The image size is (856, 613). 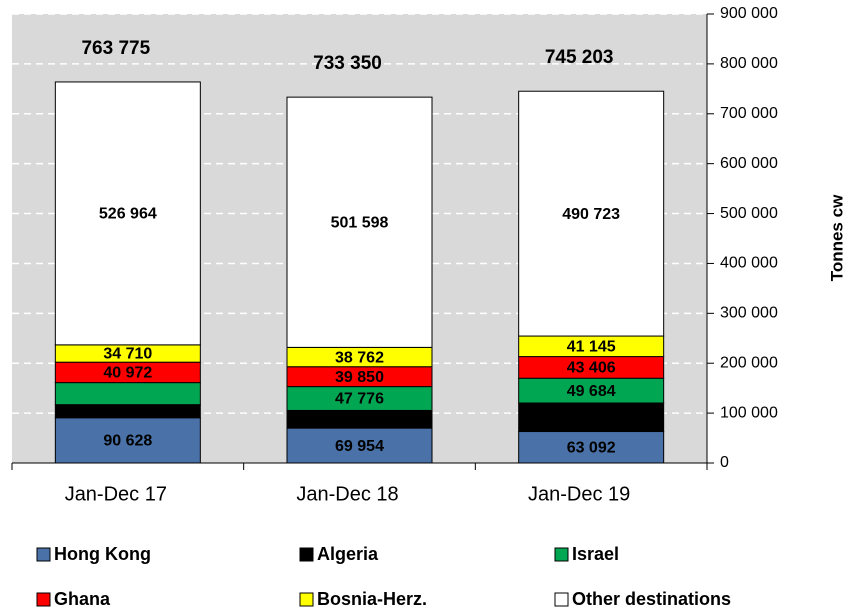 I want to click on y-tick-label: 900 000, so click(x=749, y=13).